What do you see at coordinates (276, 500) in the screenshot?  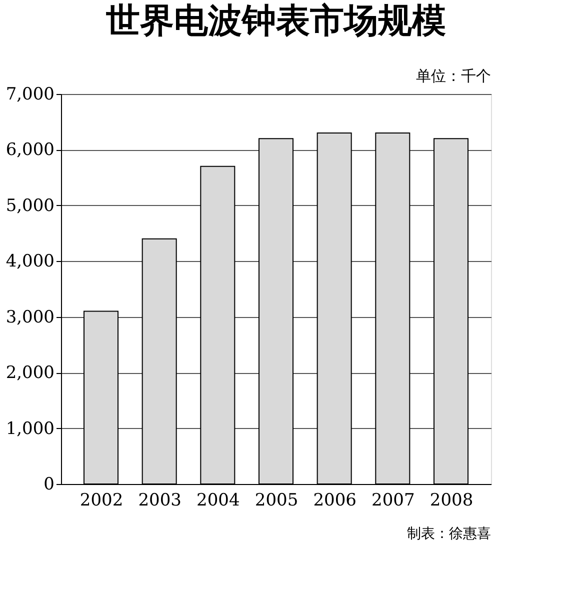 I see `x-tick-label: 2005` at bounding box center [276, 500].